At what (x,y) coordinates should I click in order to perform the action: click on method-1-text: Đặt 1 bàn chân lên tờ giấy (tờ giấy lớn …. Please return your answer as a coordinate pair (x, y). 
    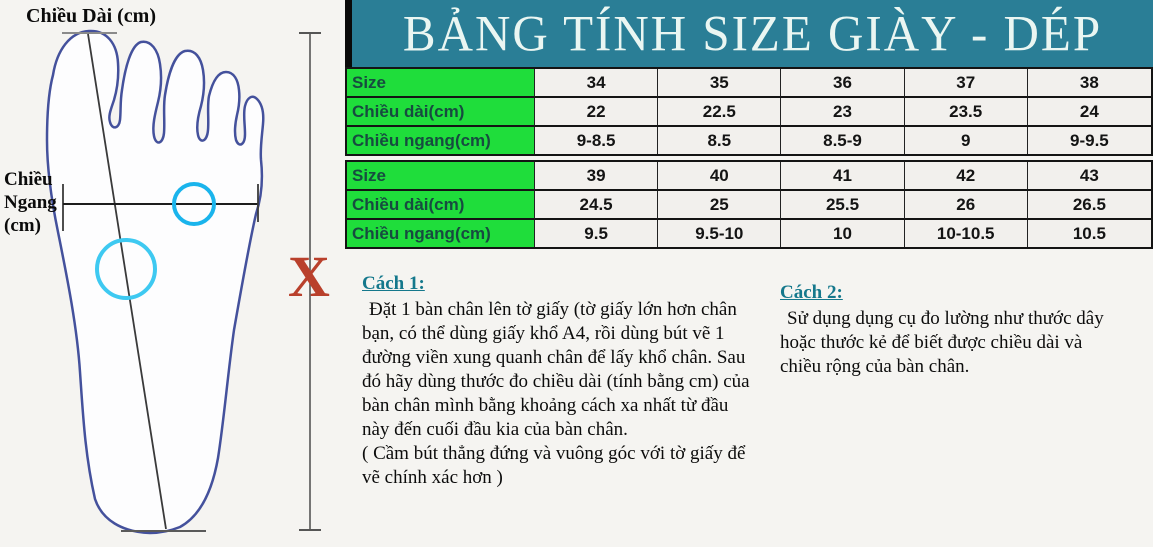
    Looking at the image, I should click on (556, 369).